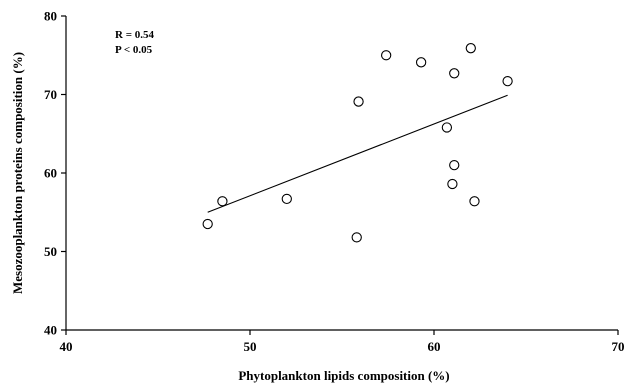 This screenshot has width=627, height=384. Describe the element at coordinates (50, 173) in the screenshot. I see `y-tick-label: 60` at that location.